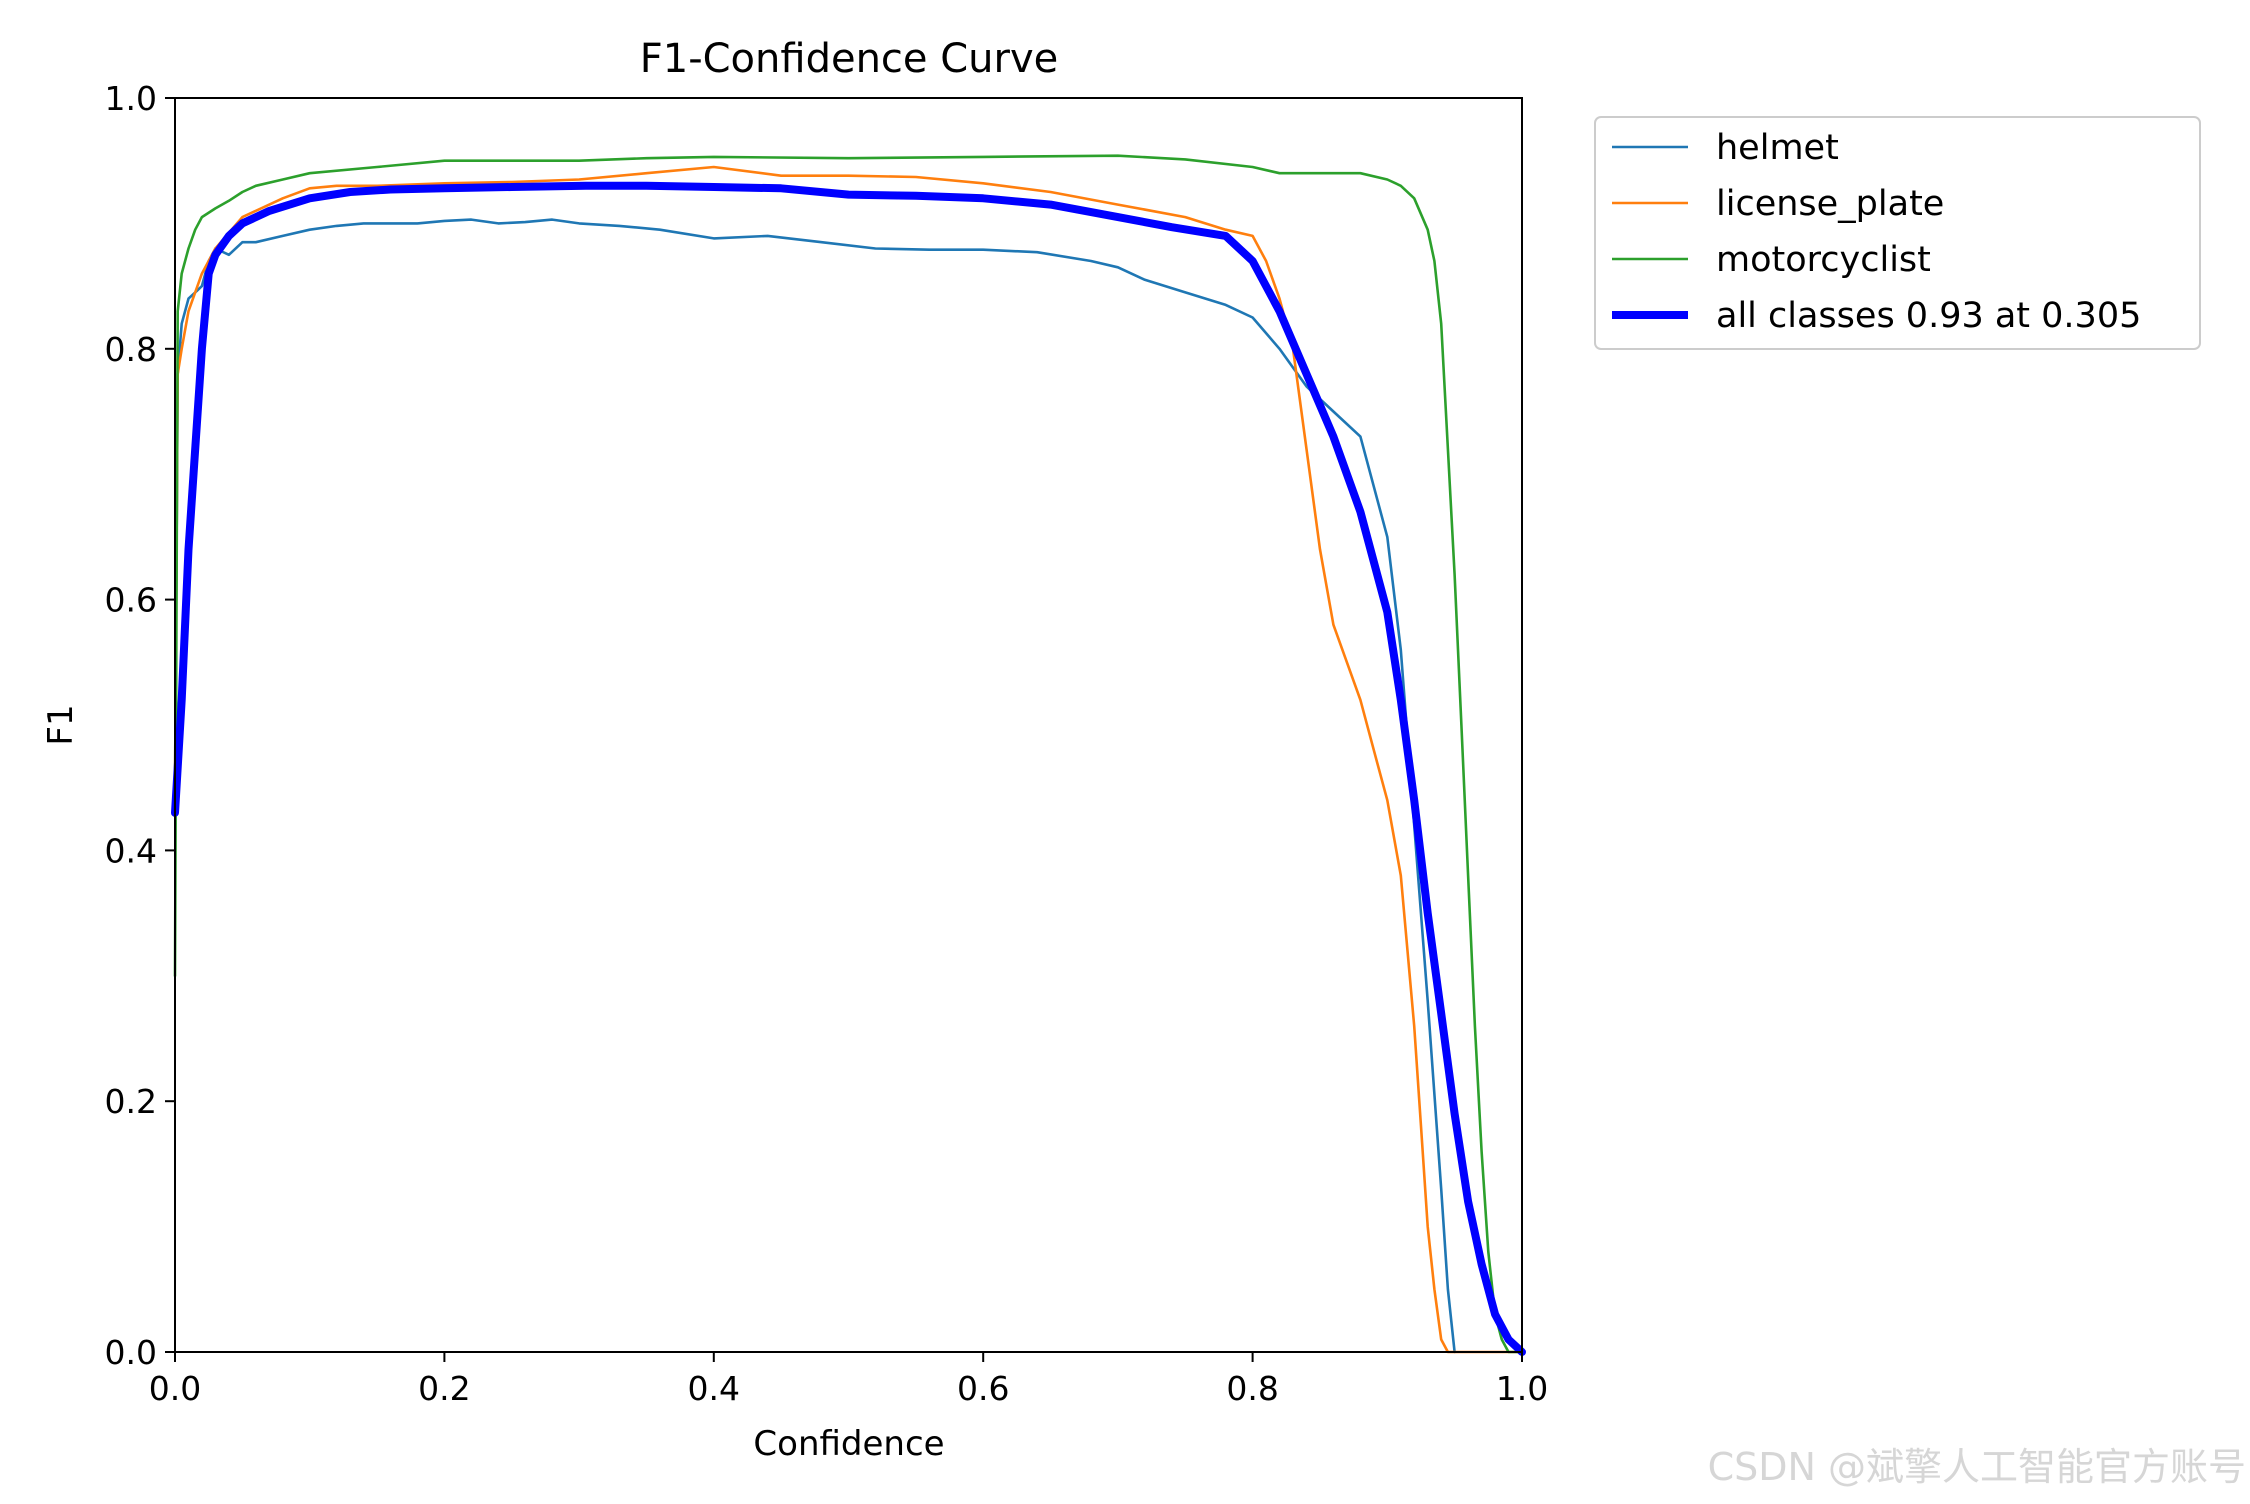 This screenshot has height=1504, width=2250. I want to click on y-axis-label: F1, so click(61, 724).